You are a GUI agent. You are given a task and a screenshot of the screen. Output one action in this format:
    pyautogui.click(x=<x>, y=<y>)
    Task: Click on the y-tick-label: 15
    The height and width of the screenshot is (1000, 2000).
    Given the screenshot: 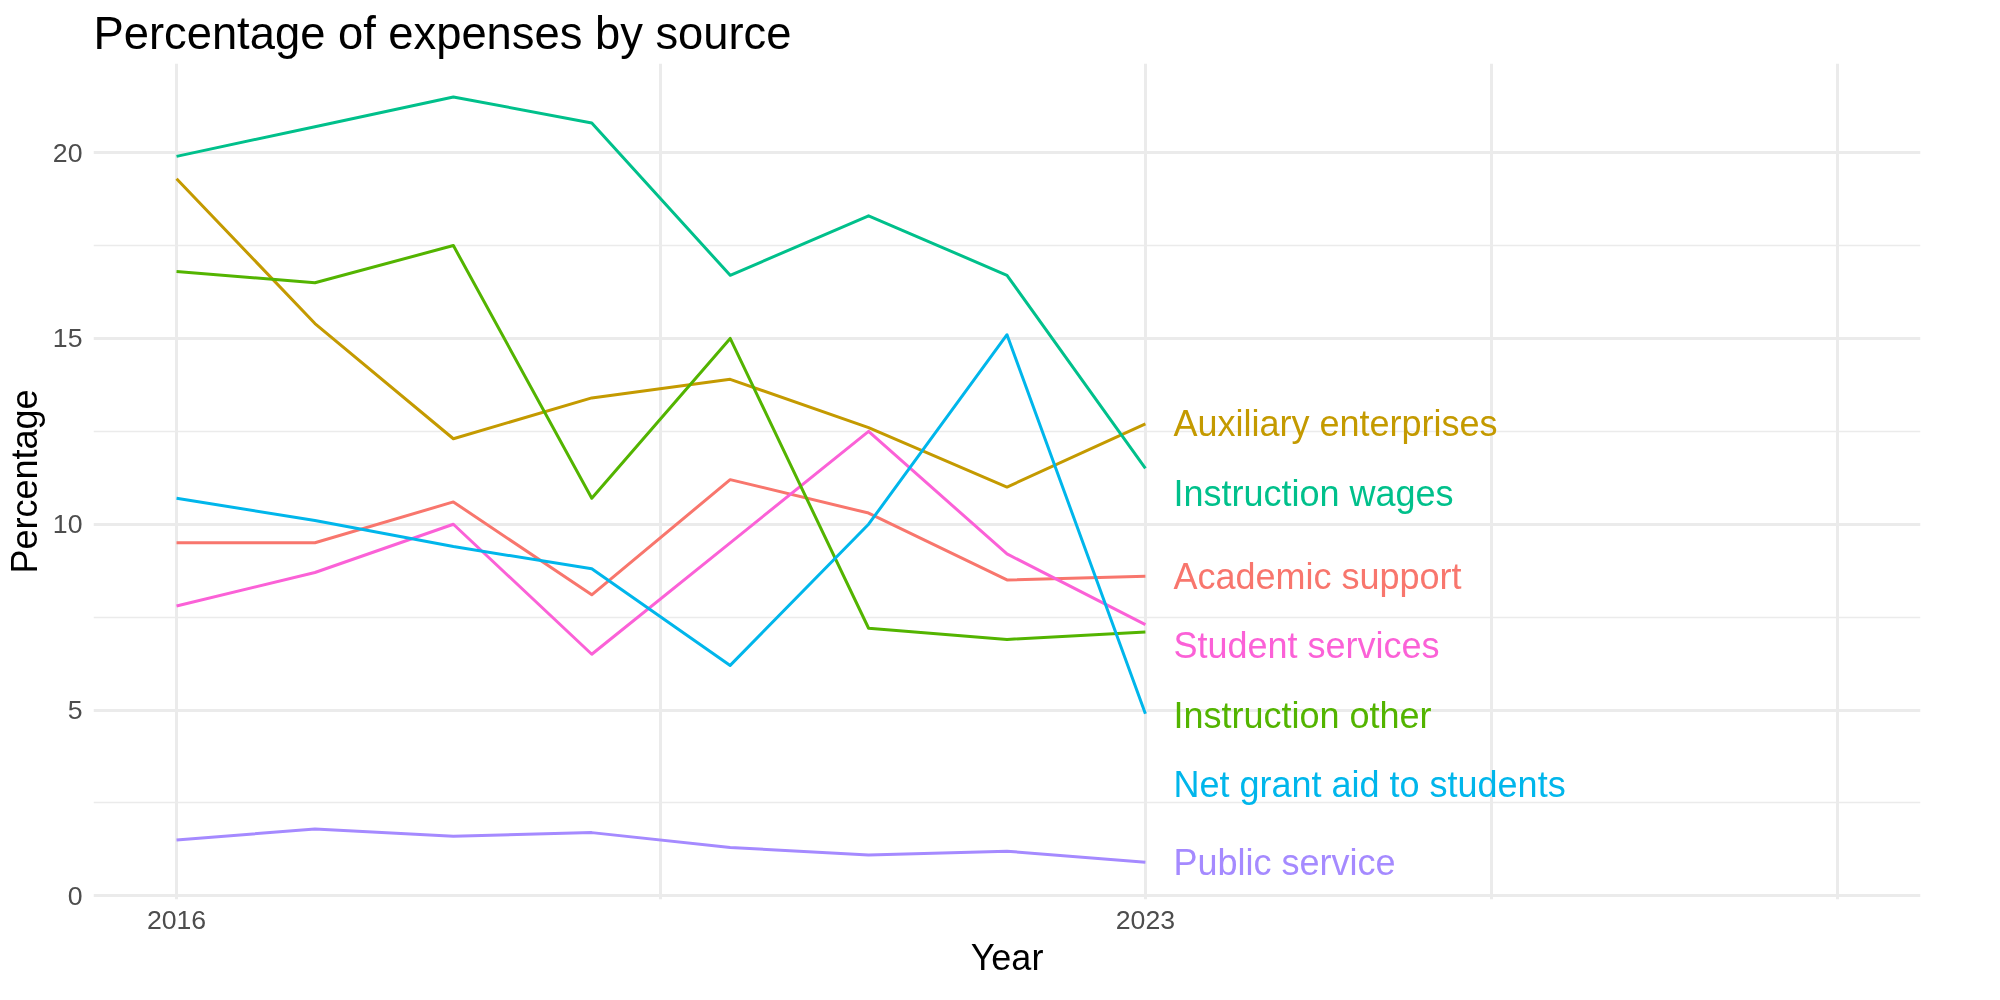 What is the action you would take?
    pyautogui.click(x=67, y=338)
    